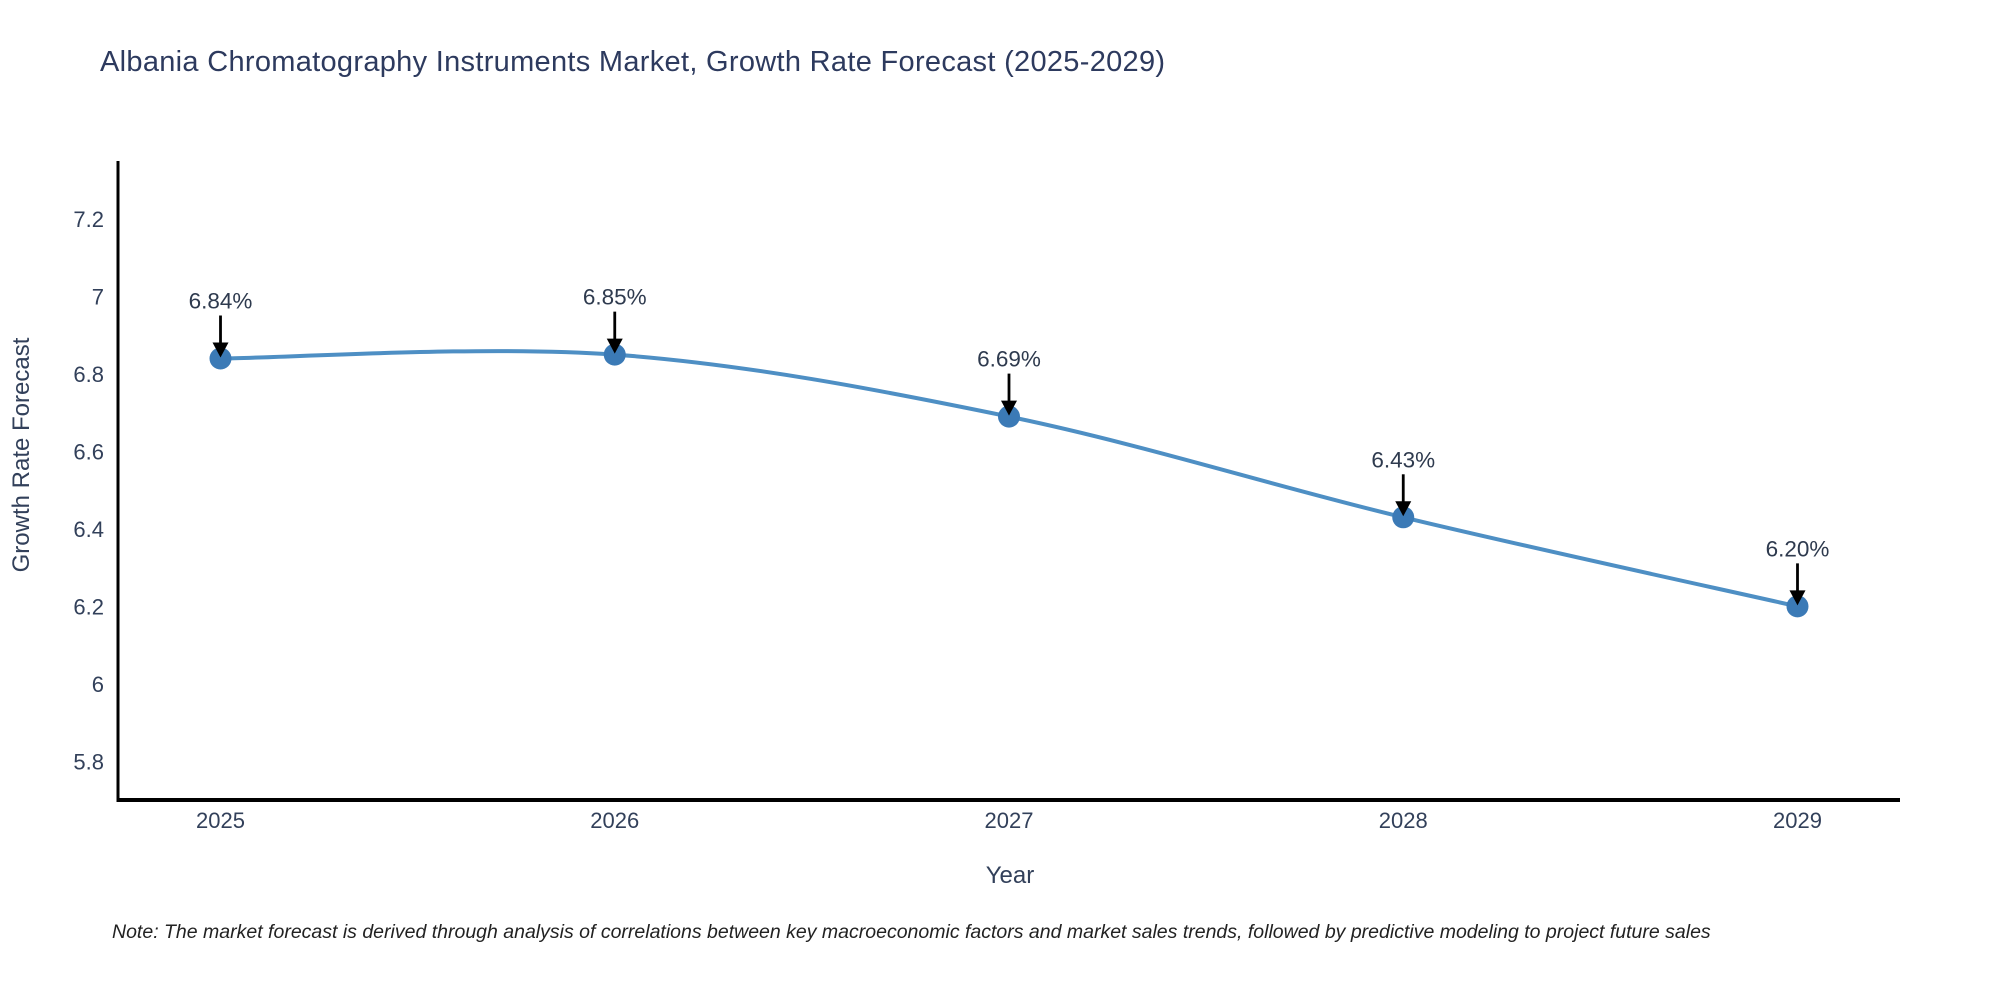 This screenshot has width=2000, height=1000. I want to click on annotation-label: 6.43%, so click(1403, 459).